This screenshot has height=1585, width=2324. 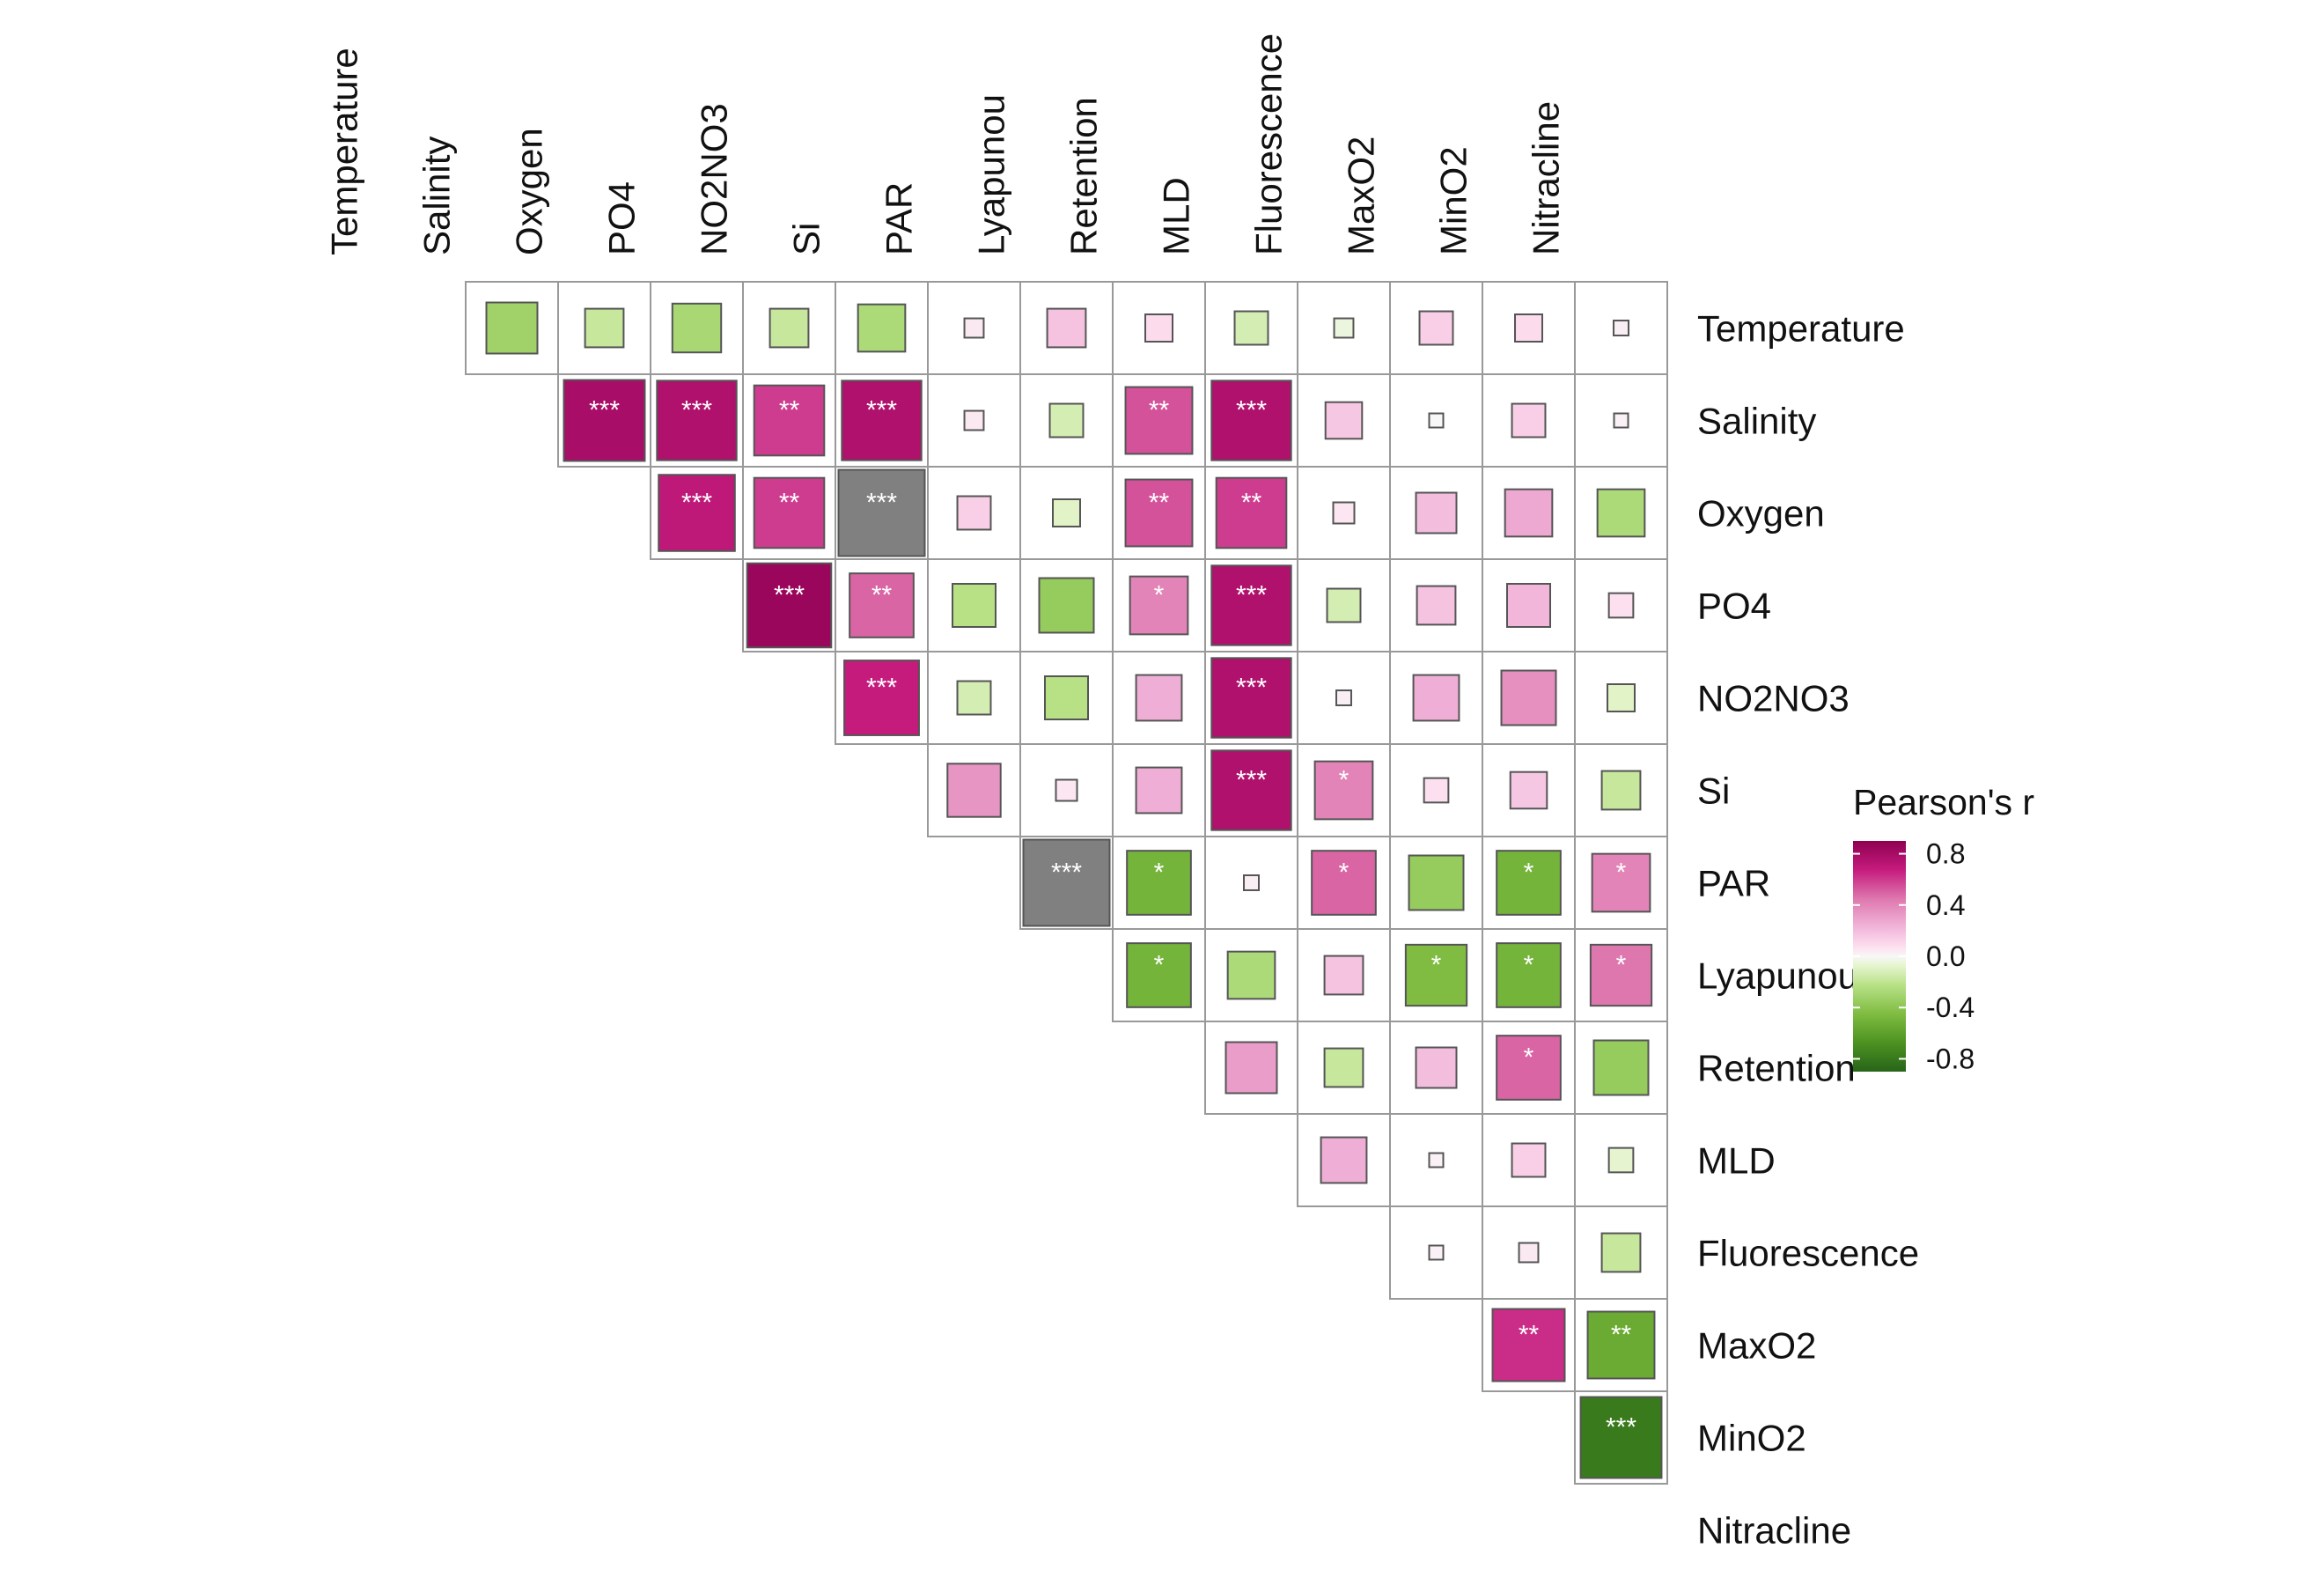 I want to click on row-label: Temperature, so click(x=1801, y=329).